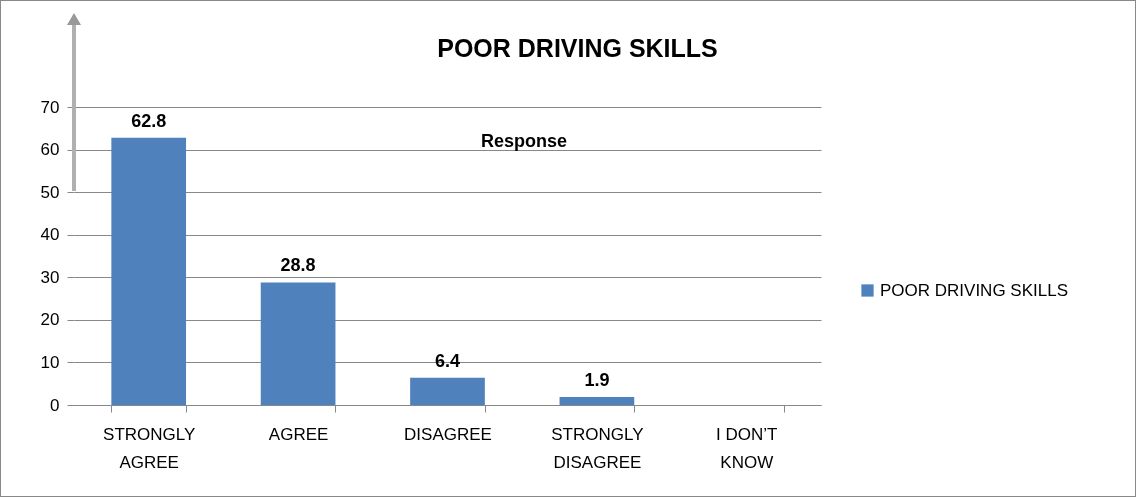 The image size is (1136, 497). I want to click on y-tick-label: 30, so click(50, 277).